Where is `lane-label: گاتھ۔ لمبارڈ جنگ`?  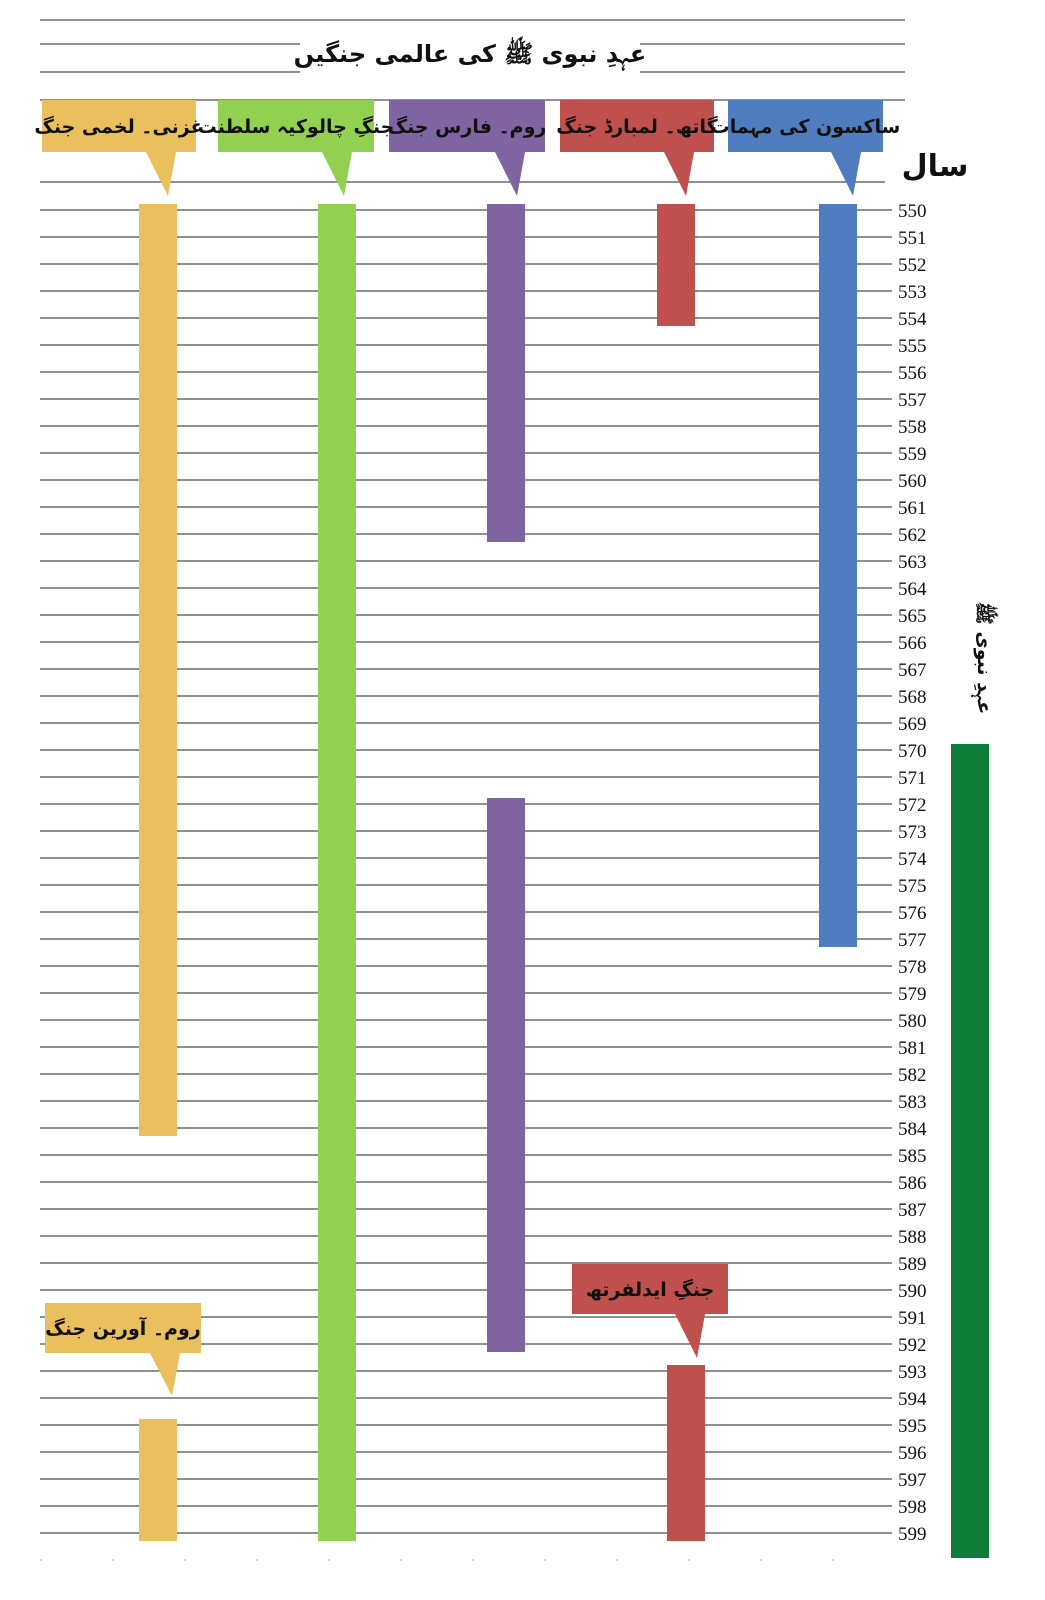
lane-label: گاتھ۔ لمبارڈ جنگ is located at coordinates (637, 126).